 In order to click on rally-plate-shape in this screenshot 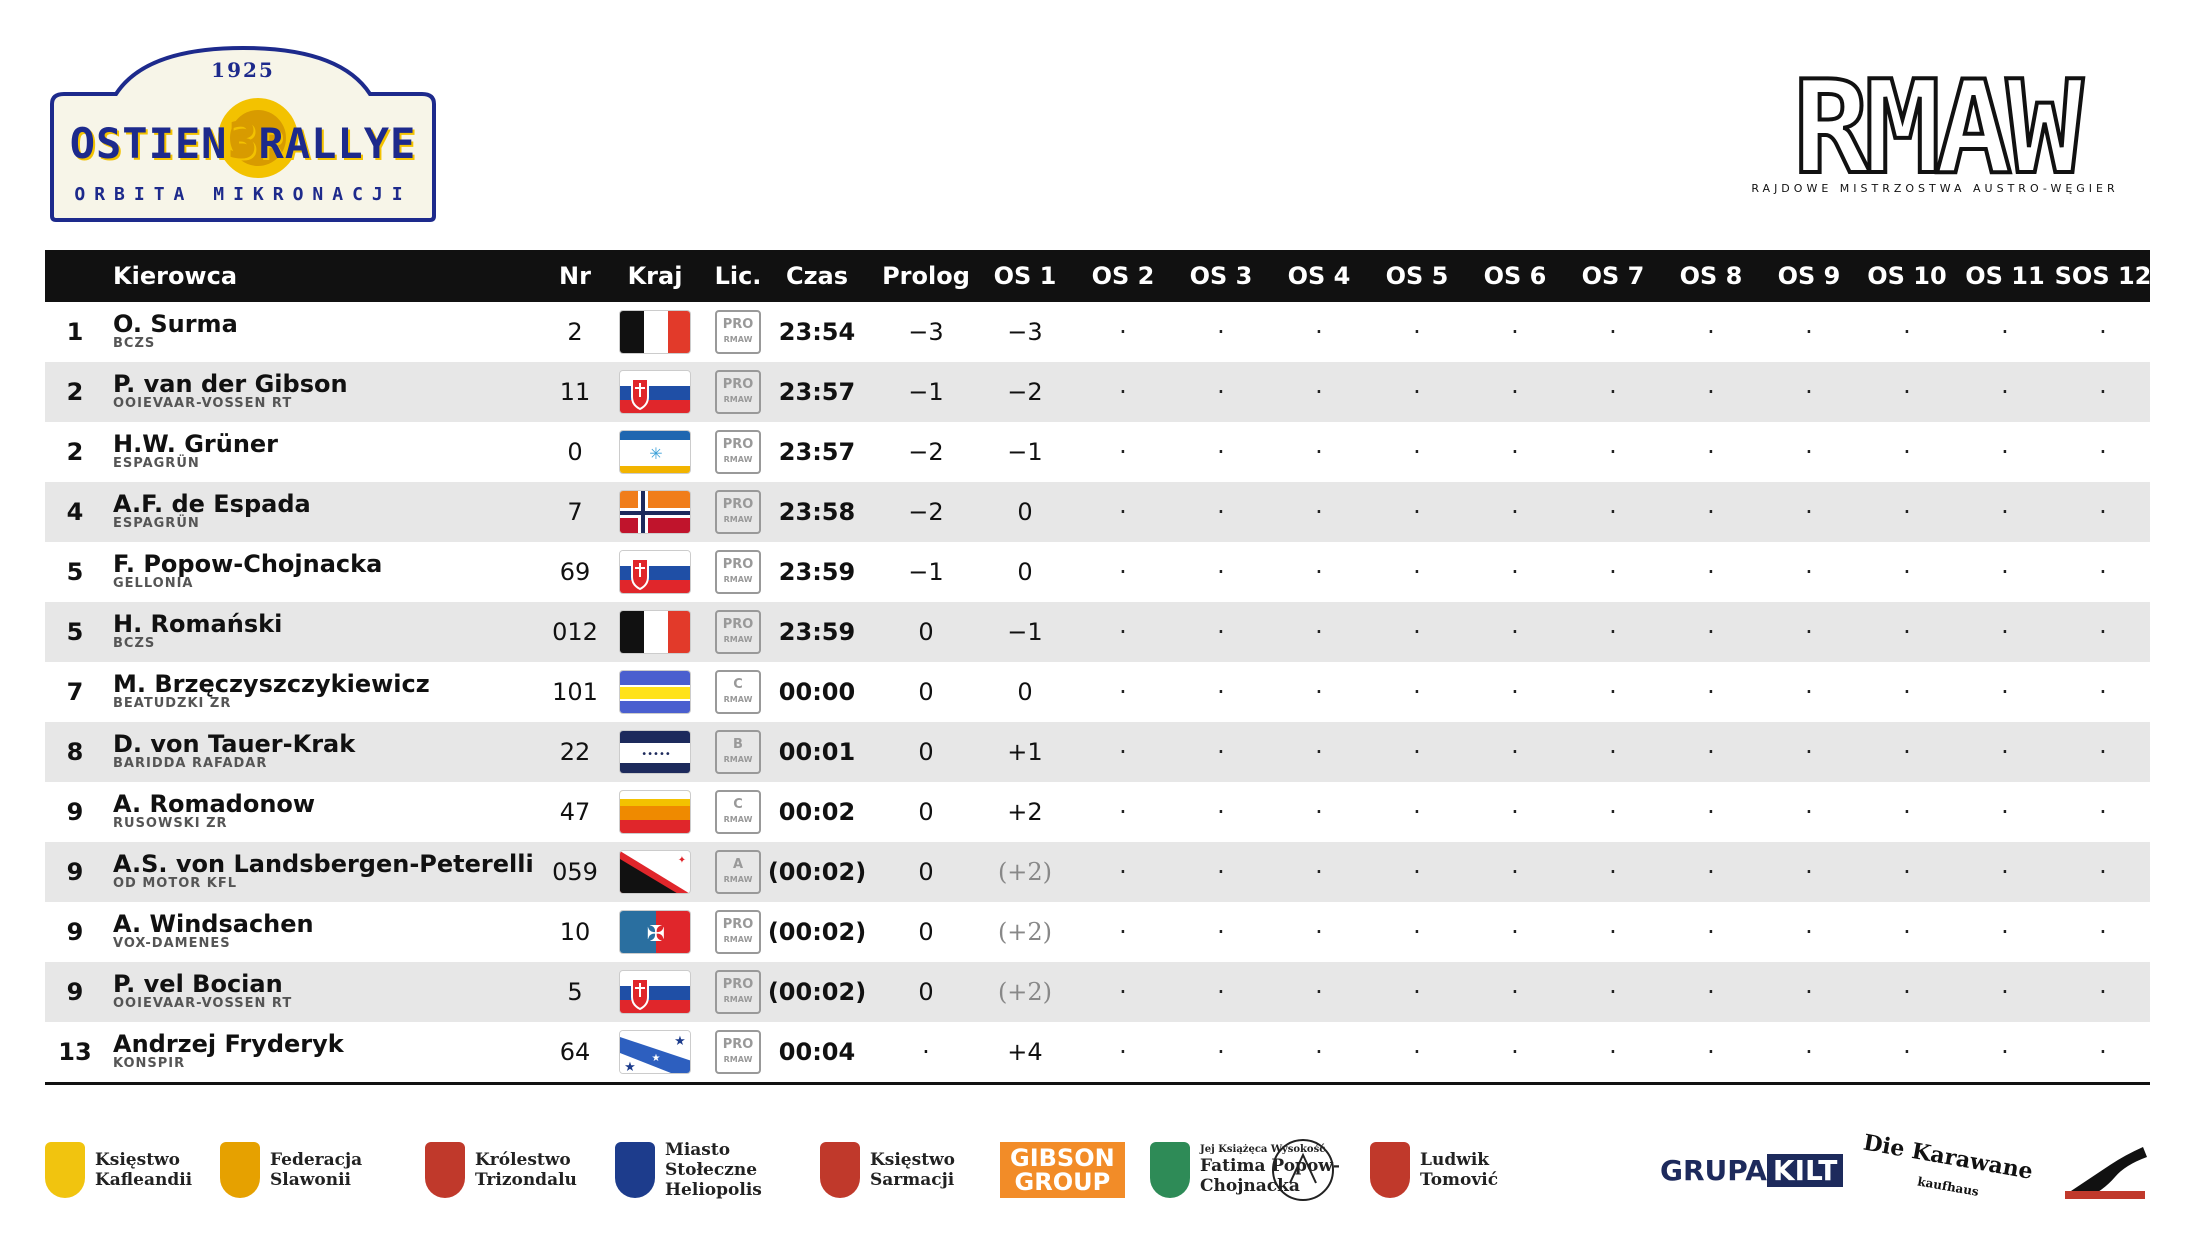, I will do `click(243, 133)`.